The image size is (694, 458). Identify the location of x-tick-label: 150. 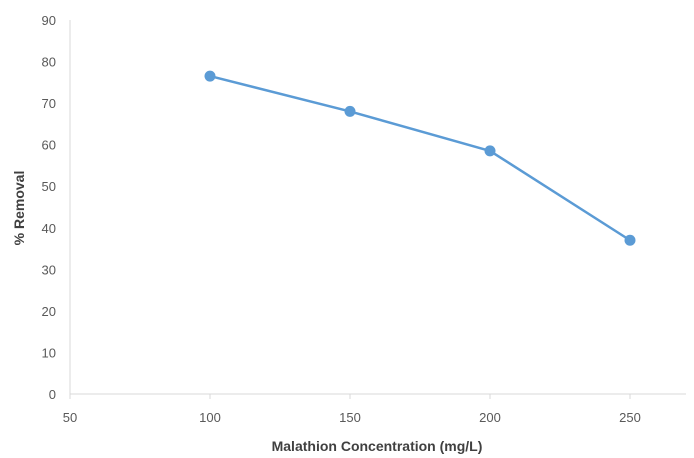
(350, 417).